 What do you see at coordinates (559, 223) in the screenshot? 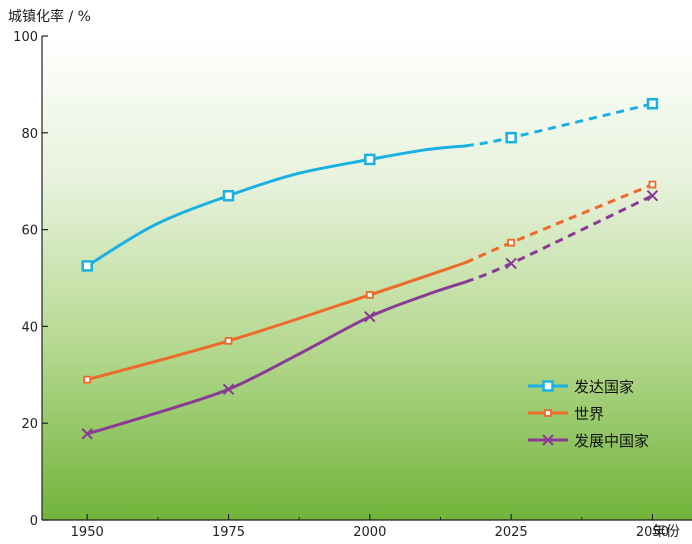
I see `series-projection-world` at bounding box center [559, 223].